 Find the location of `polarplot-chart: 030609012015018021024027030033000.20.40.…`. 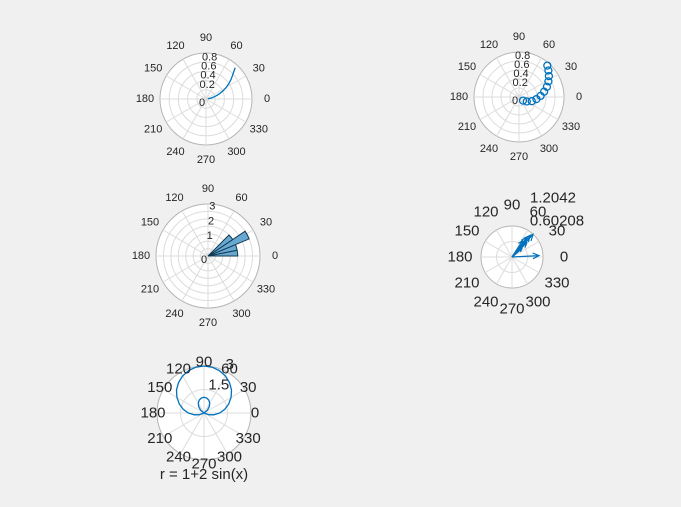

polarplot-chart: 030609012015018021024027030033000.20.40.… is located at coordinates (203, 99).